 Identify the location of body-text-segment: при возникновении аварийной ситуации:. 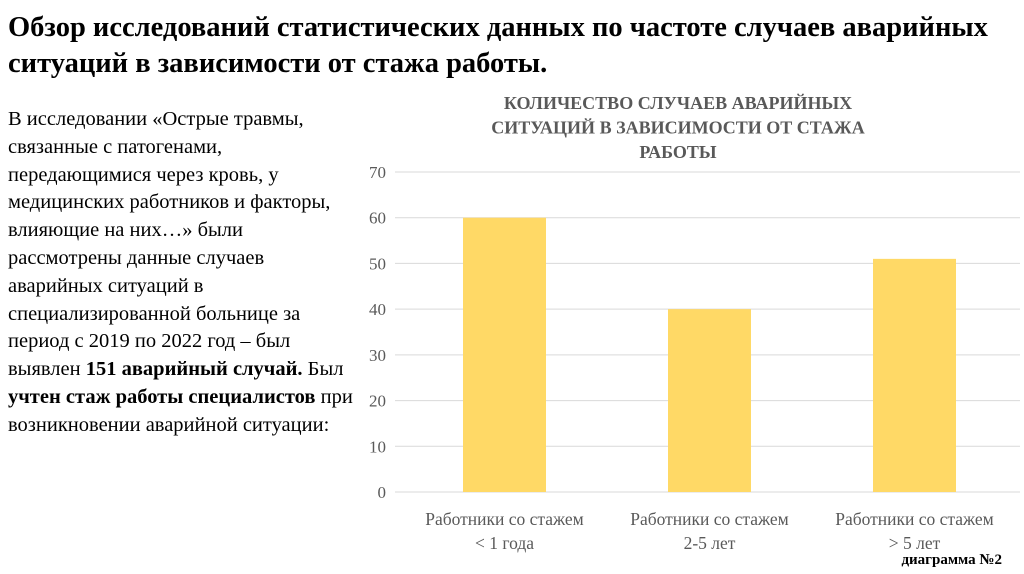
(180, 410).